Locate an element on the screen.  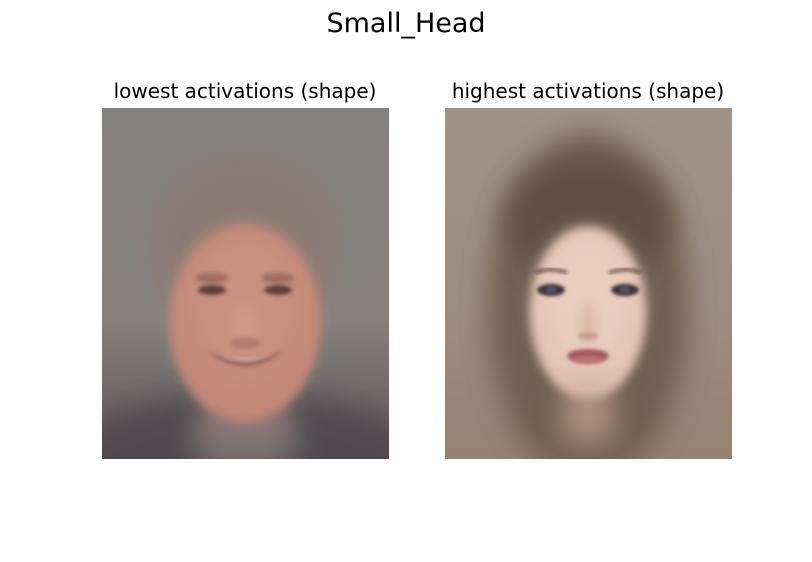
figure-title: Small_Head is located at coordinates (406, 23).